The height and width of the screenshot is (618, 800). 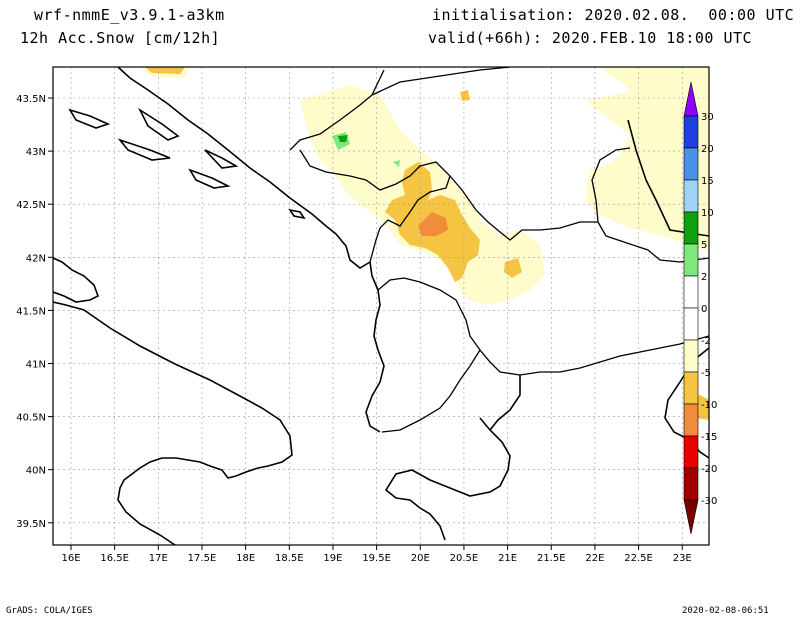 I want to click on lat-label: 43.5N, so click(x=31, y=99).